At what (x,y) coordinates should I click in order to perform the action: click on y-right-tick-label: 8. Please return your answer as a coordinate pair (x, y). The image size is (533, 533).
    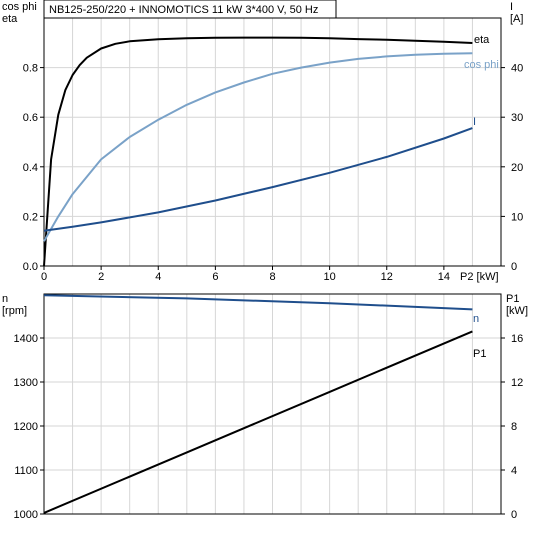
    Looking at the image, I should click on (514, 427).